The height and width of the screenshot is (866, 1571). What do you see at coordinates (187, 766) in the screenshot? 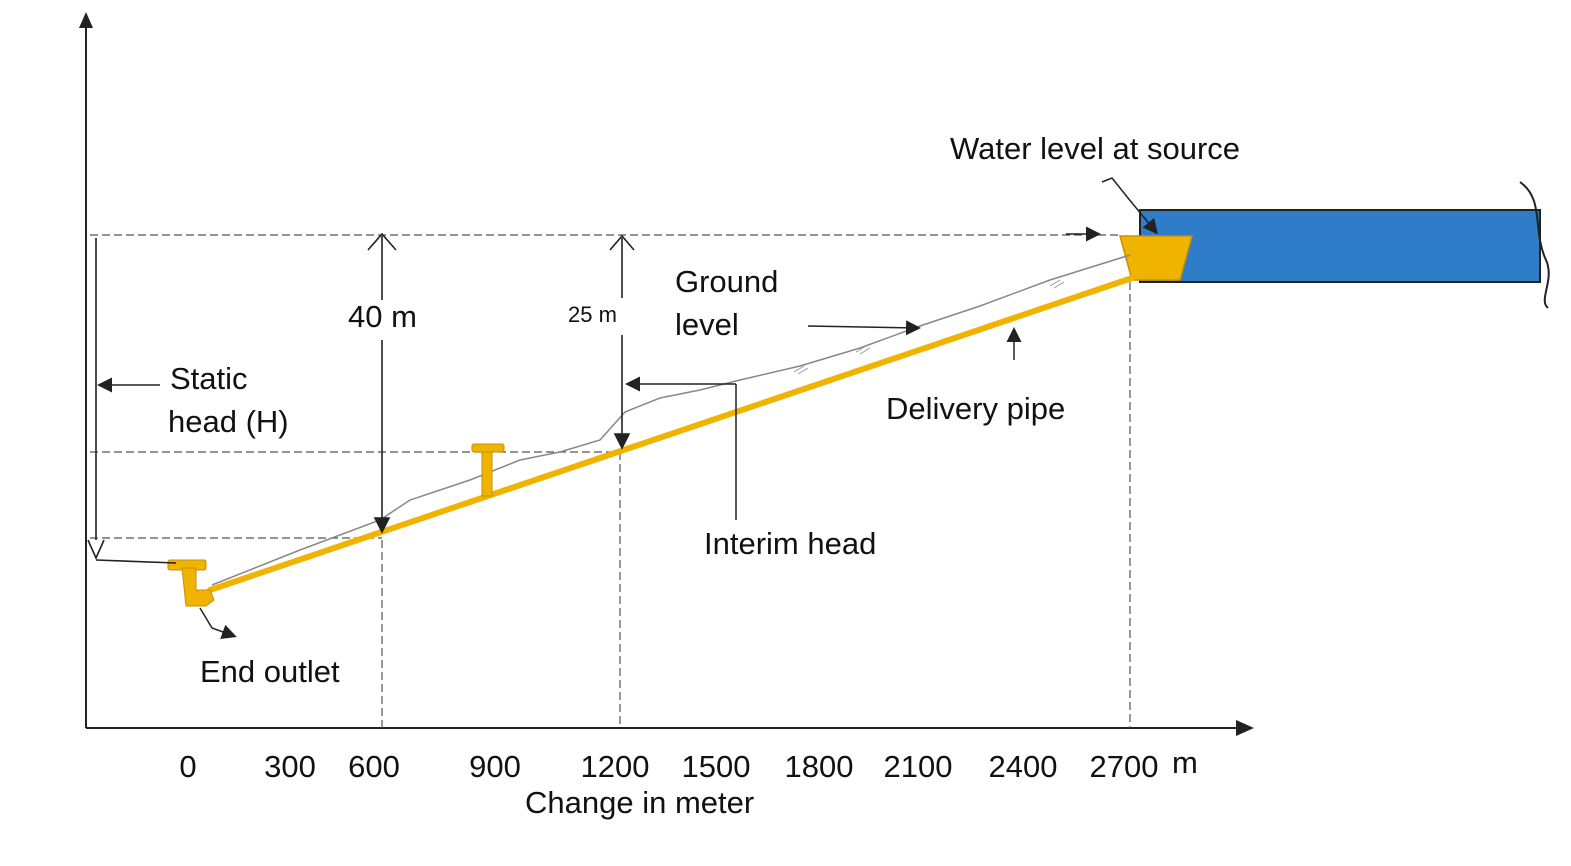
I see `x-tick-label: 0` at bounding box center [187, 766].